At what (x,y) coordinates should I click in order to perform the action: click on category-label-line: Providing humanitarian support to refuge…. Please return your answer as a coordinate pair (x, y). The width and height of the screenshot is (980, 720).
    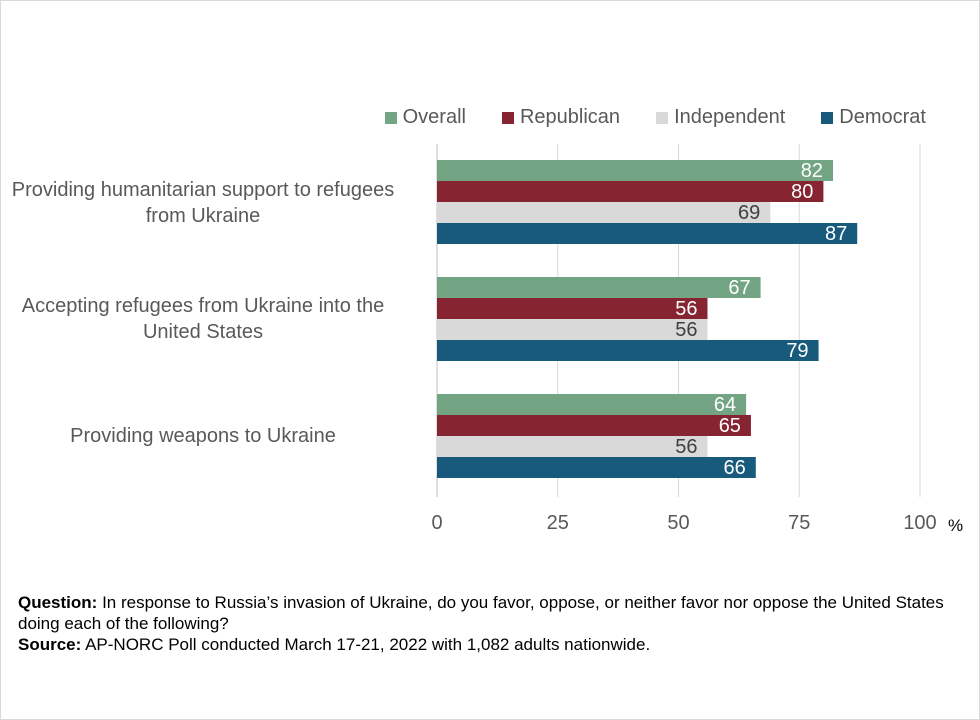
    Looking at the image, I should click on (203, 190).